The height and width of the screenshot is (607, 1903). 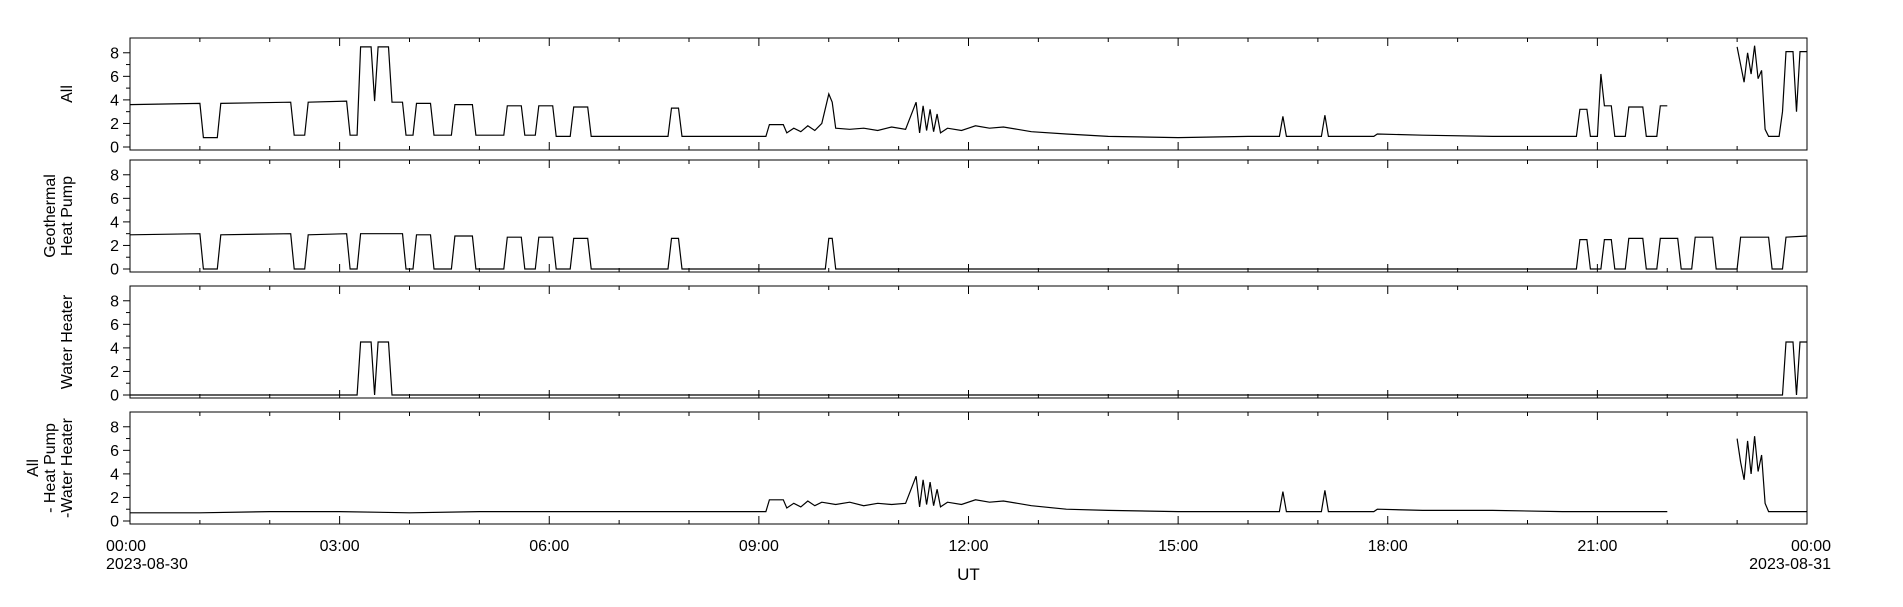 What do you see at coordinates (759, 546) in the screenshot?
I see `x-tick-label: 09:00` at bounding box center [759, 546].